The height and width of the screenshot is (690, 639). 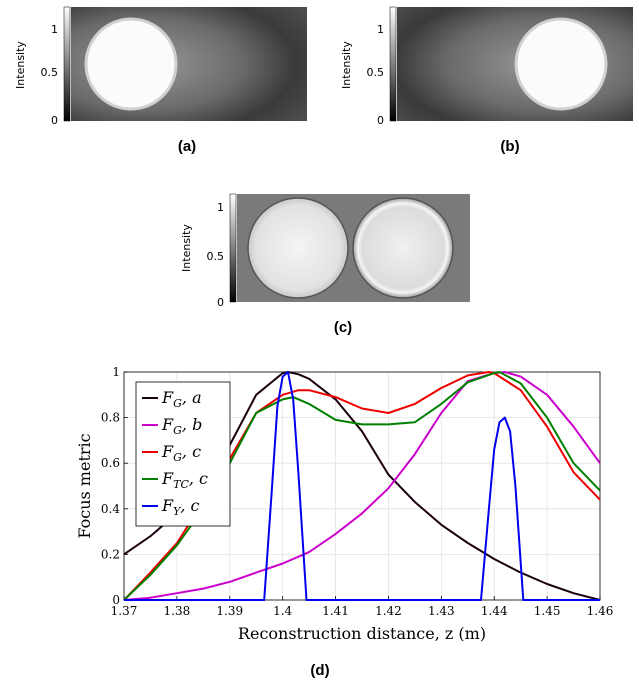 What do you see at coordinates (116, 600) in the screenshot?
I see `y-tick-label: 0` at bounding box center [116, 600].